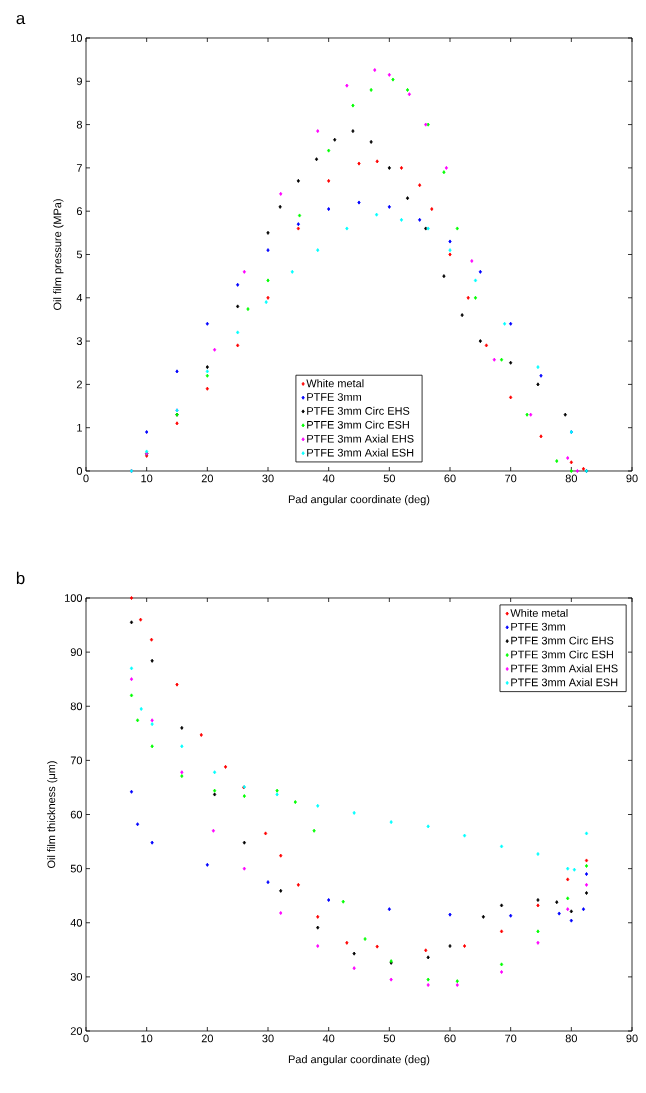 This screenshot has width=646, height=1093. I want to click on y-tick-label: 70, so click(76, 760).